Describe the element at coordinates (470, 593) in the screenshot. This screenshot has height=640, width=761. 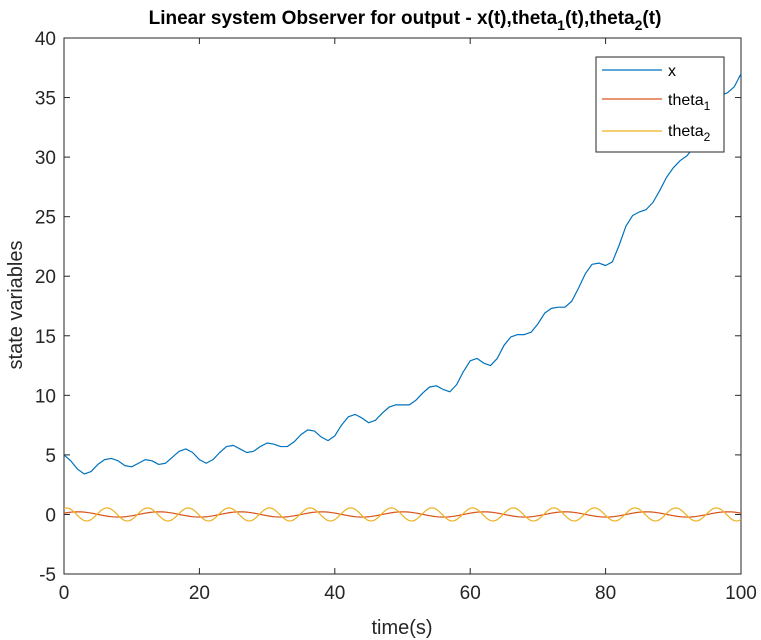
I see `x-tick-label: 60` at that location.